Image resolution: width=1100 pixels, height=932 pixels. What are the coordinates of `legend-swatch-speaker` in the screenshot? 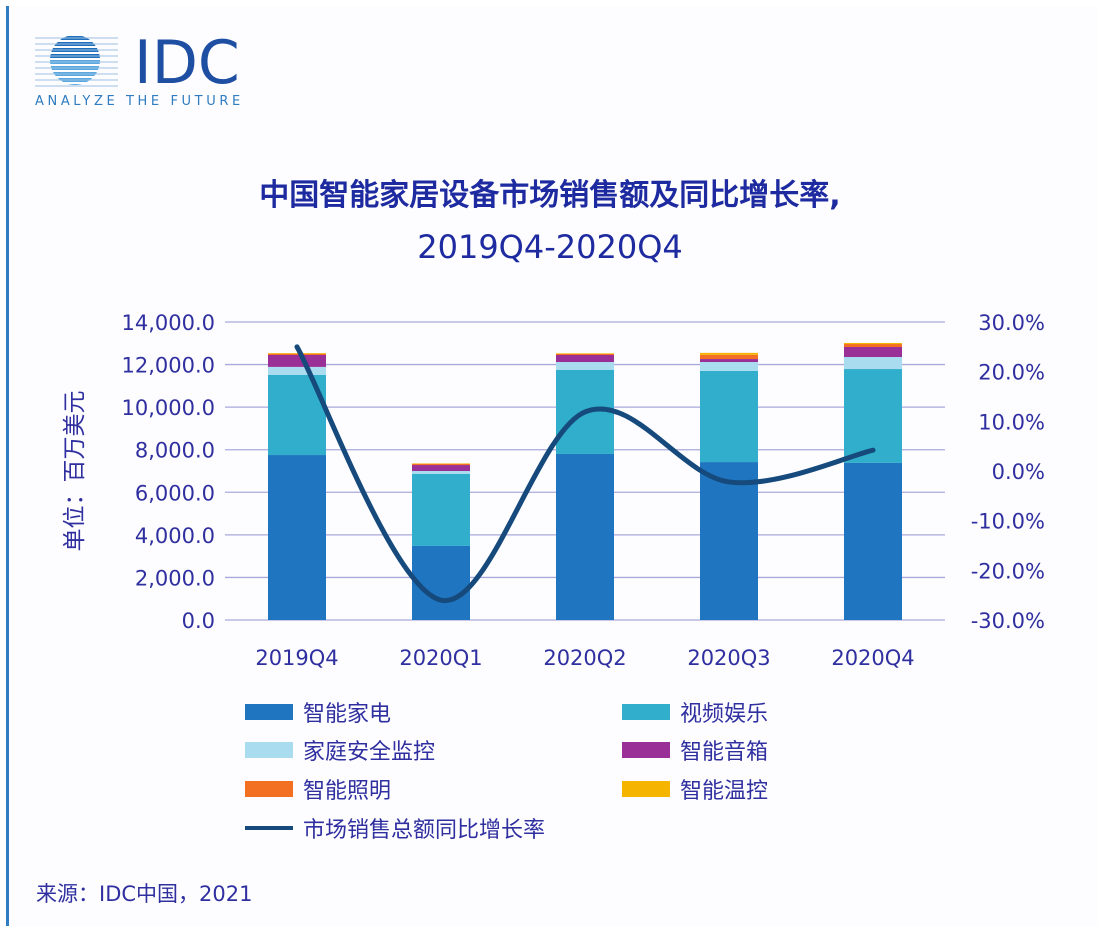 It's located at (646, 750).